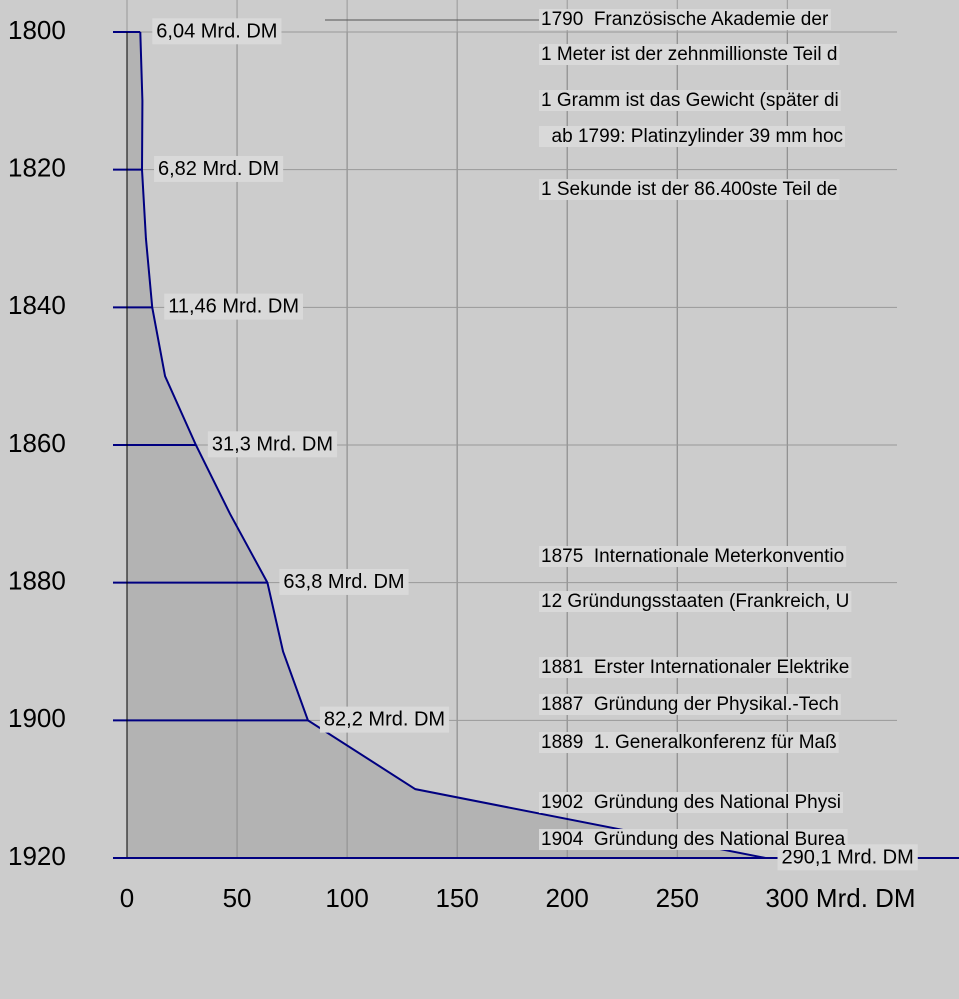 The width and height of the screenshot is (959, 999). I want to click on x-tick-label: 1820, so click(37, 168).